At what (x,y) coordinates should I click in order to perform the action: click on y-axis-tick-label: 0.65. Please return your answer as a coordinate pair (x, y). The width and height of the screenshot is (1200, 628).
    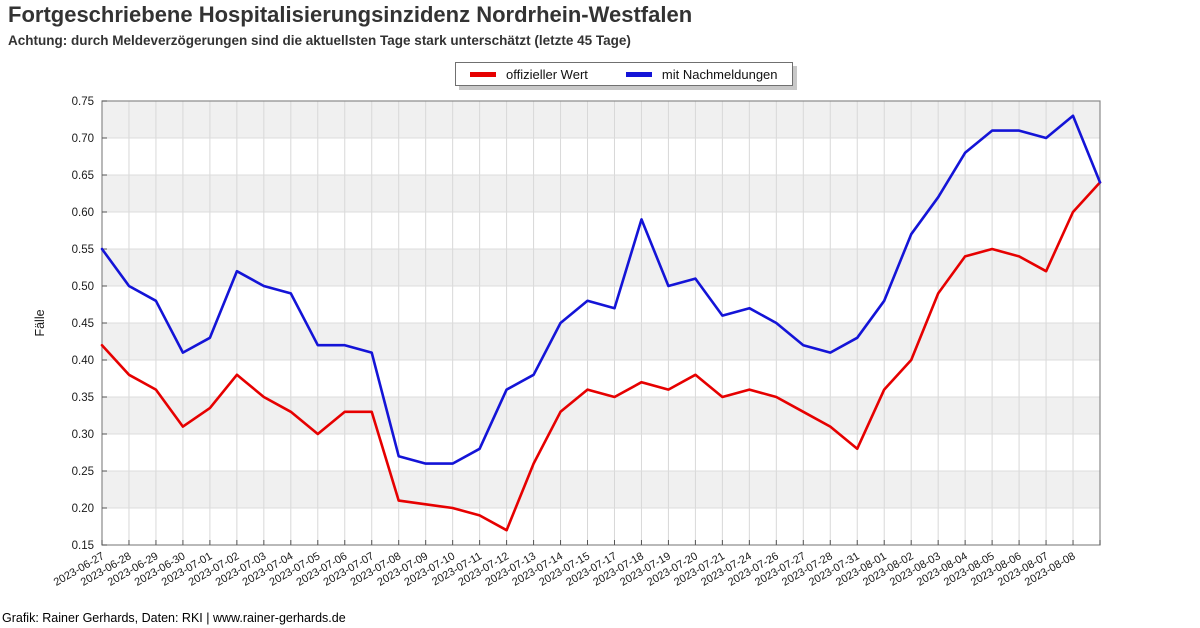
    Looking at the image, I should click on (83, 176).